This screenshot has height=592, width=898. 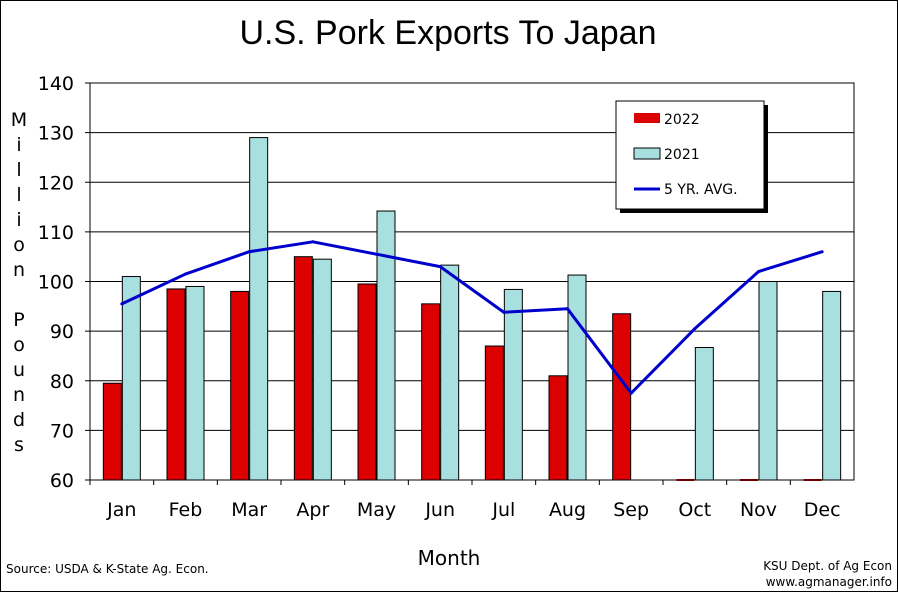 What do you see at coordinates (449, 558) in the screenshot?
I see `x-axis-label: Month` at bounding box center [449, 558].